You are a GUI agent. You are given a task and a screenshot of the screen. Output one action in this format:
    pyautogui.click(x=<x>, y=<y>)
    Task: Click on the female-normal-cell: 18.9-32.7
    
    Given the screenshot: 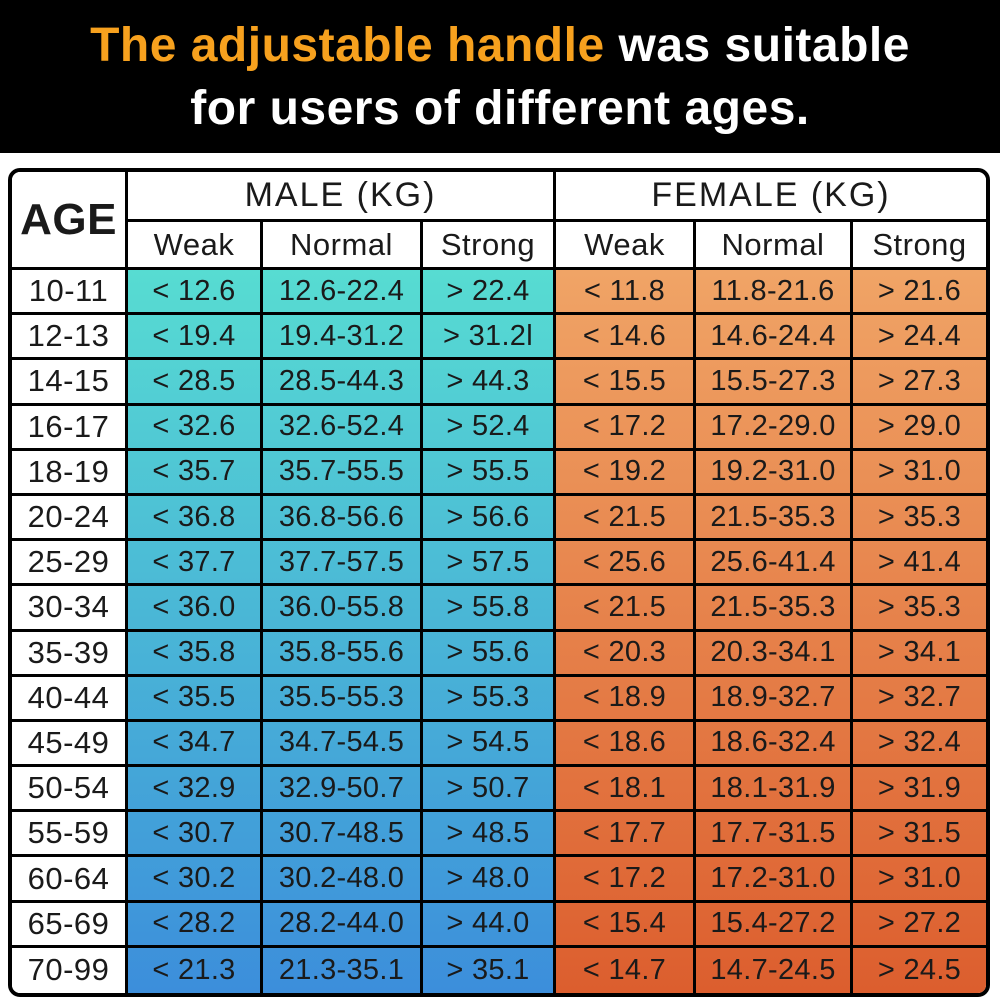 What is the action you would take?
    pyautogui.click(x=774, y=699)
    